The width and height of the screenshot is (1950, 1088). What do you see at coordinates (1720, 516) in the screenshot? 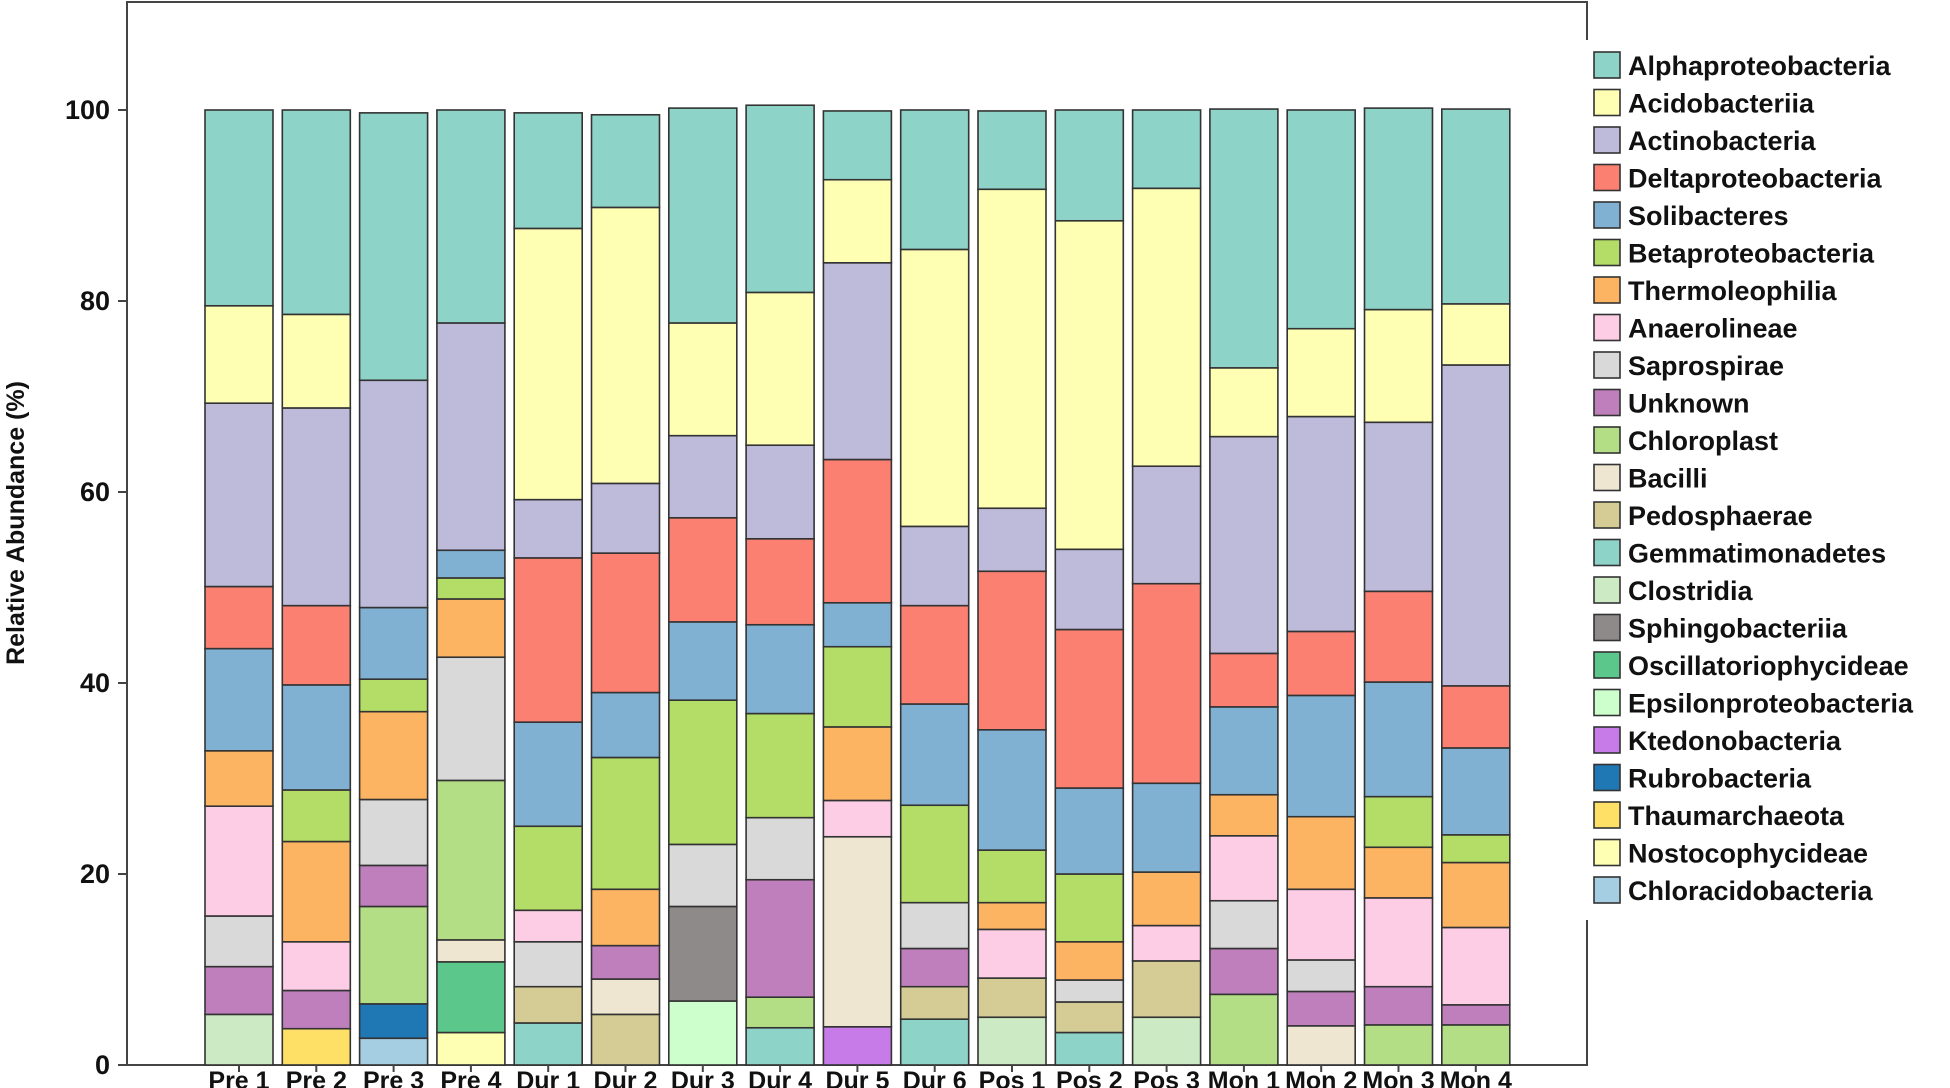
I see `legend-label: Pedosphaerae` at bounding box center [1720, 516].